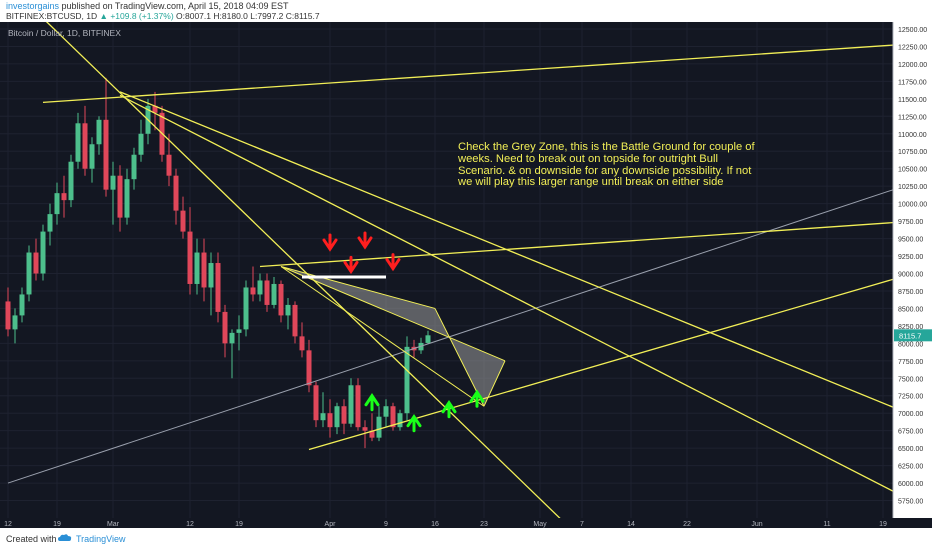 The width and height of the screenshot is (932, 550). Describe the element at coordinates (912, 187) in the screenshot. I see `price-tick-label: 10250.00` at that location.